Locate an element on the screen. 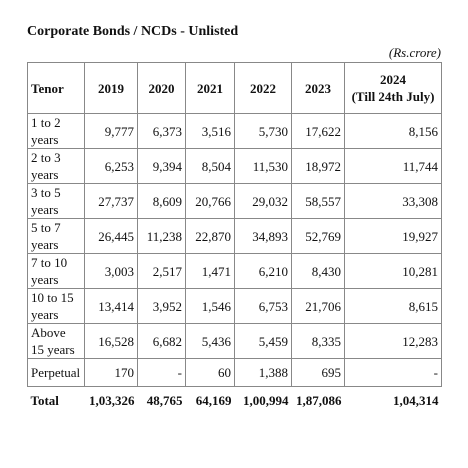 Image resolution: width=468 pixels, height=468 pixels. unit-label: (Rs.crore) is located at coordinates (414, 52).